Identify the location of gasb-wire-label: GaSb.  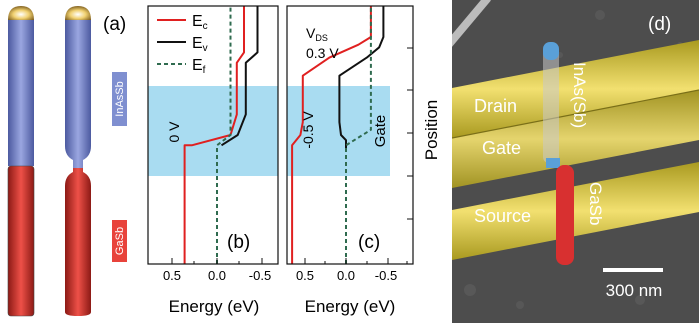
(595, 203).